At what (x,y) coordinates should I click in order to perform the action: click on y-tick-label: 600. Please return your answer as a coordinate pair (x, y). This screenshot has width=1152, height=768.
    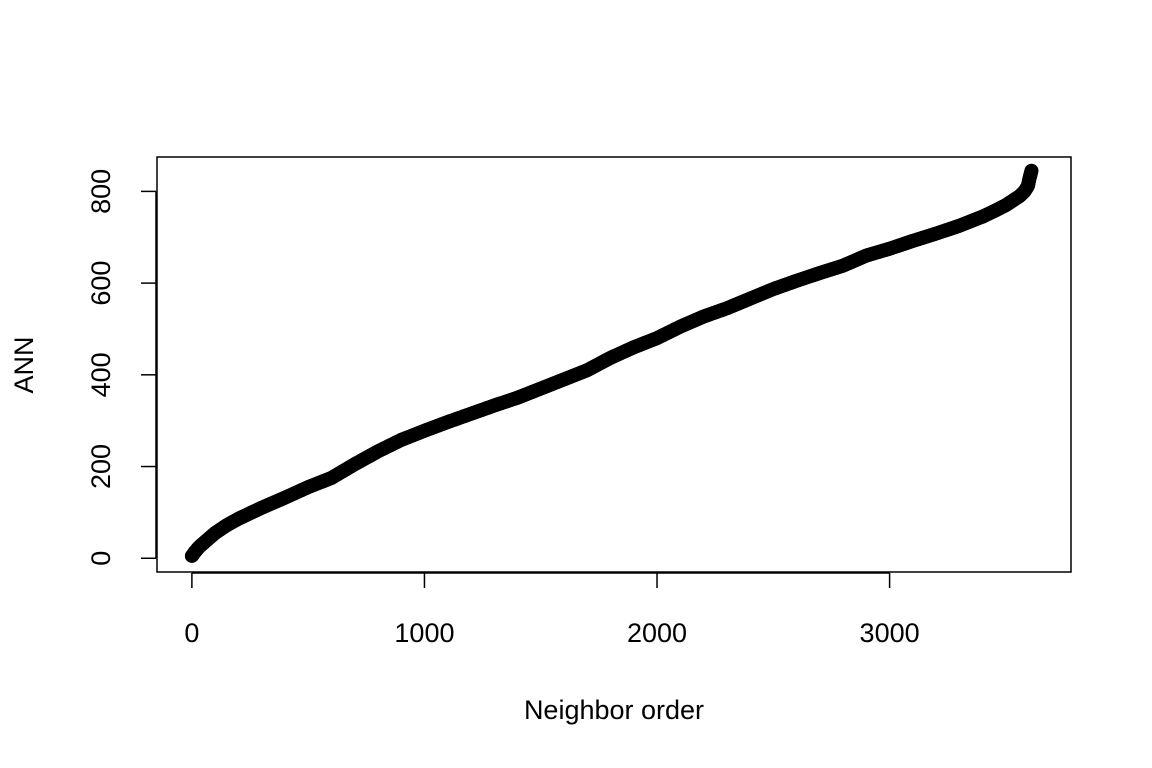
    Looking at the image, I should click on (101, 283).